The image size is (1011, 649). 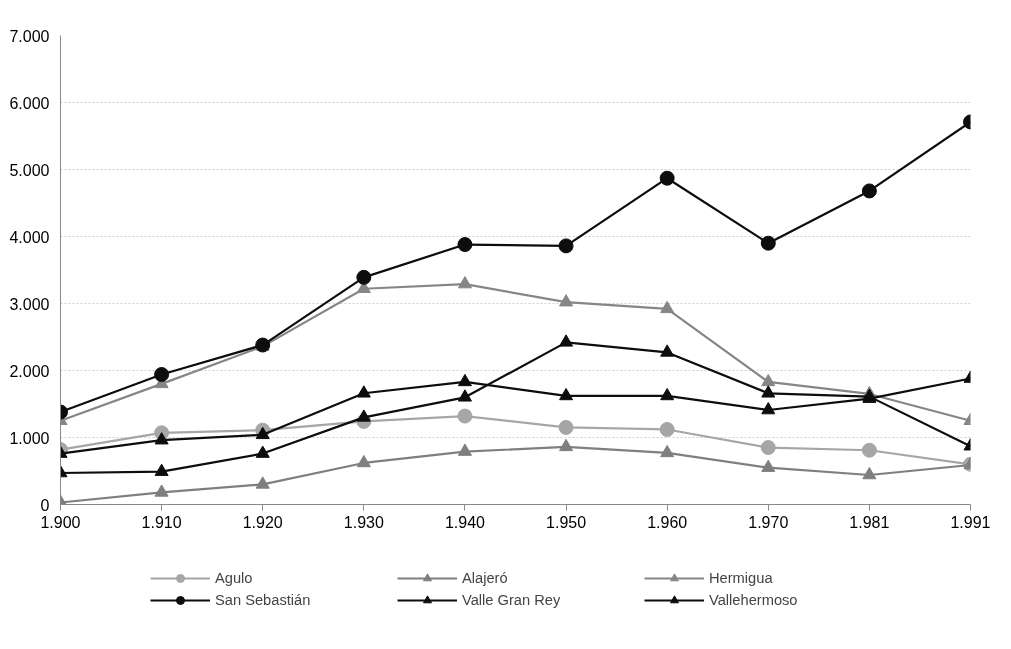 What do you see at coordinates (754, 600) in the screenshot?
I see `legend-label: Vallehermoso` at bounding box center [754, 600].